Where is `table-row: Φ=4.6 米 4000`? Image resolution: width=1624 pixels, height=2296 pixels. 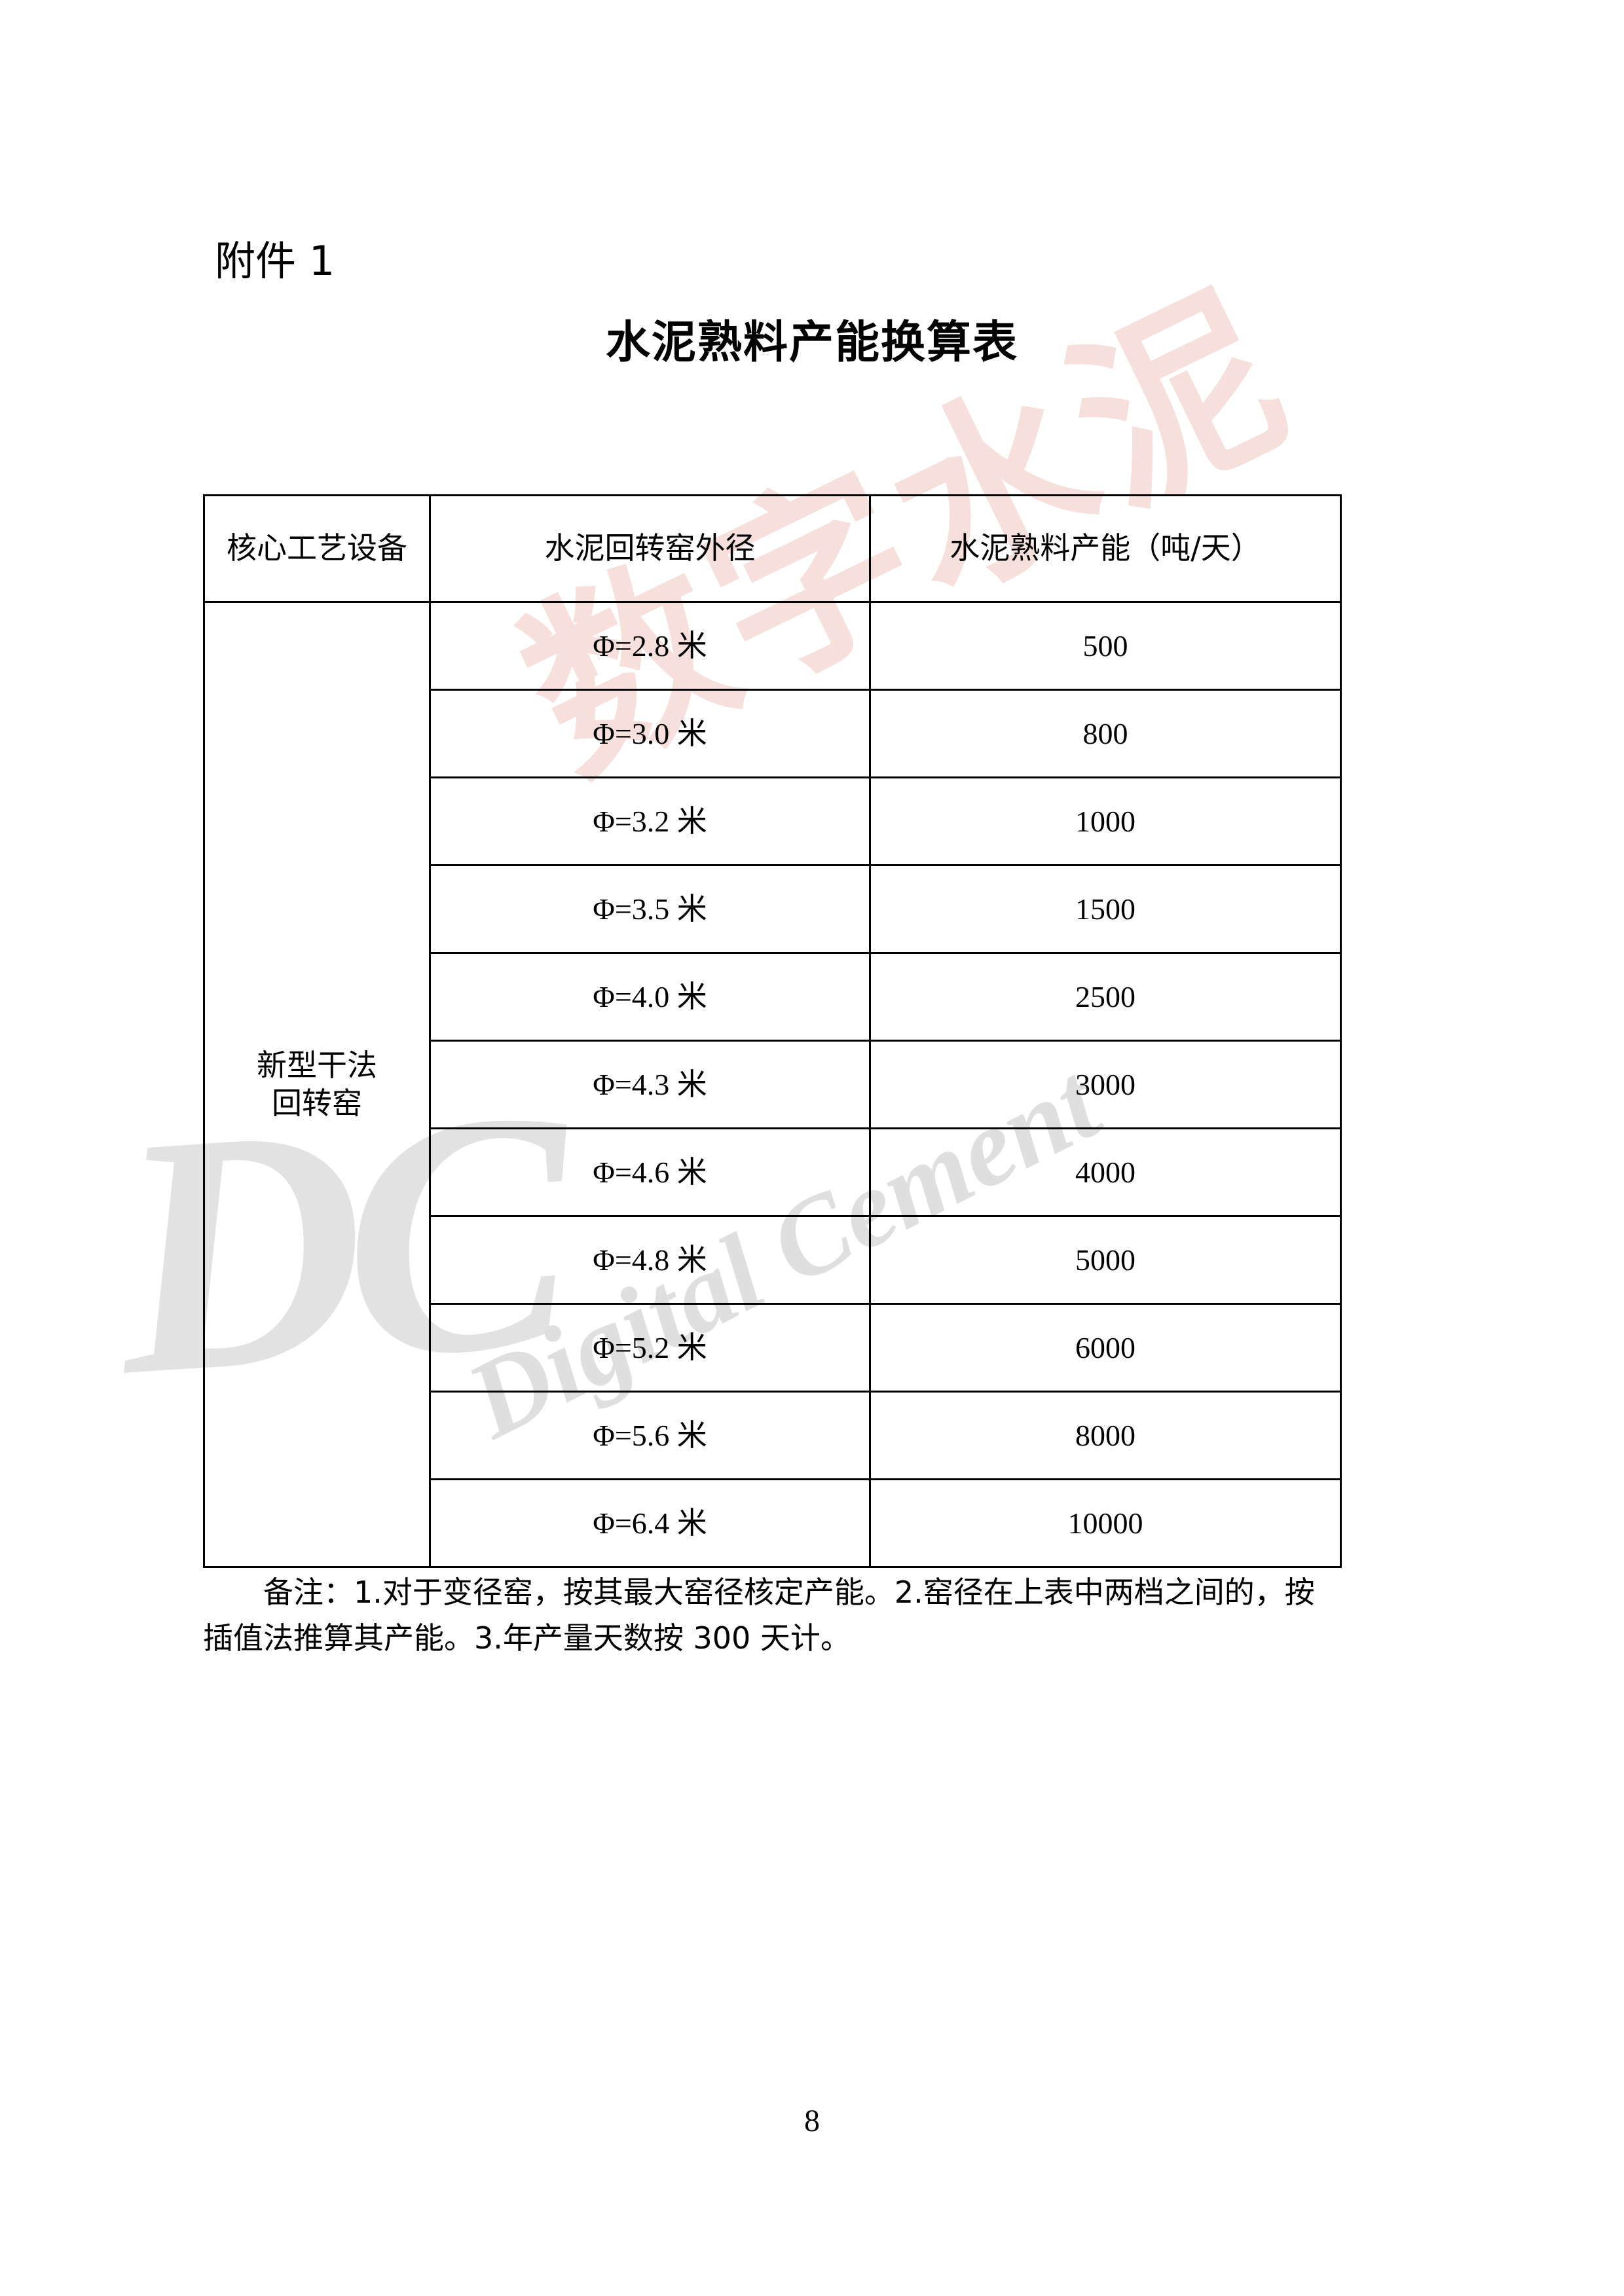 table-row: Φ=4.6 米 4000 is located at coordinates (773, 1172).